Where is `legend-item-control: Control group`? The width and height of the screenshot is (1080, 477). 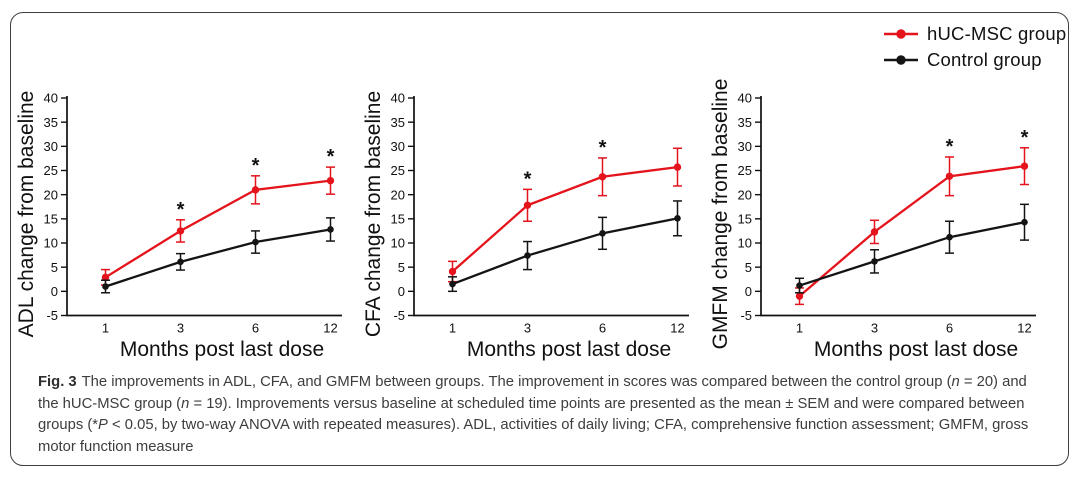 legend-item-control: Control group is located at coordinates (974, 60).